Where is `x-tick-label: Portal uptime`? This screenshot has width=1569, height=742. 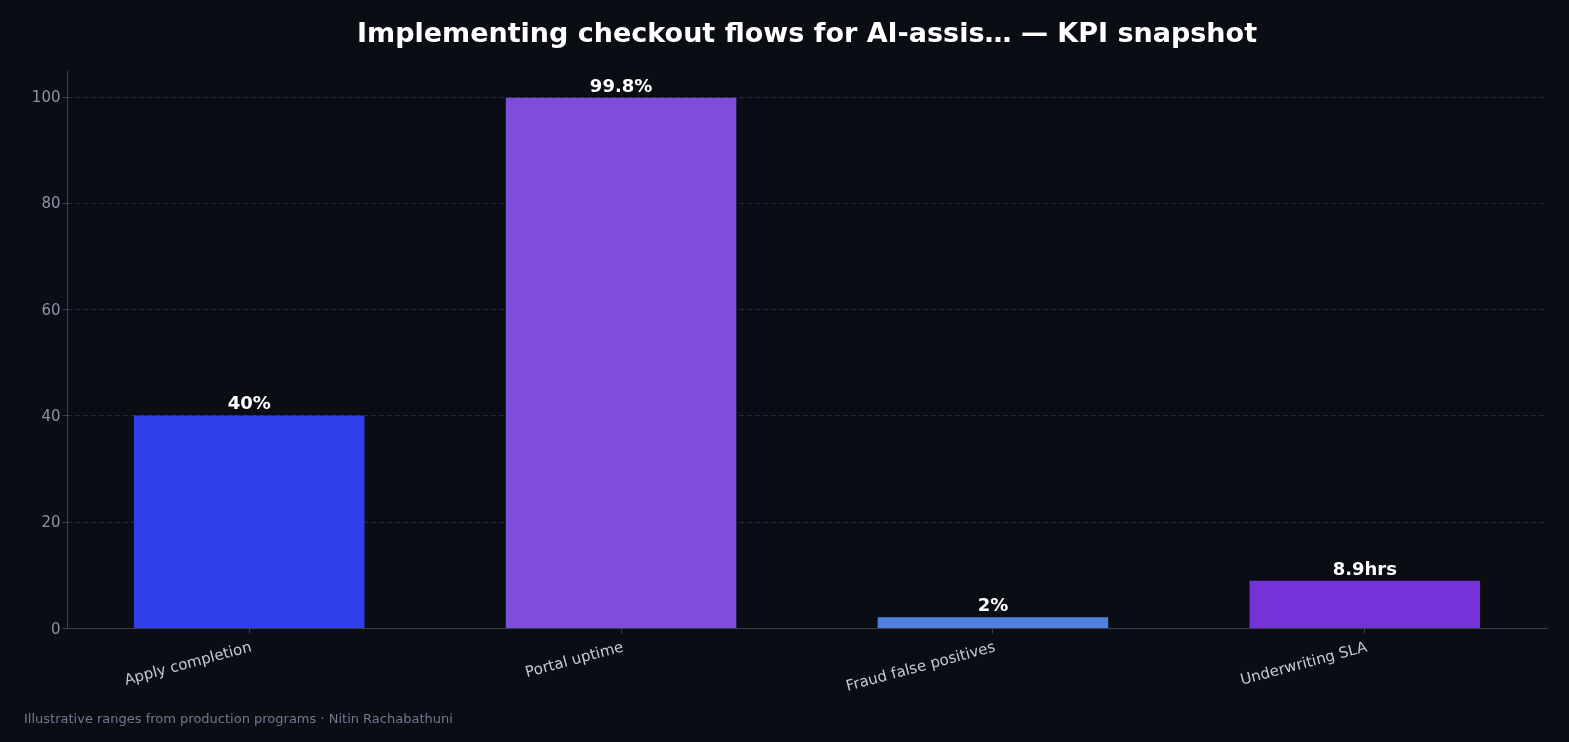 x-tick-label: Portal uptime is located at coordinates (574, 659).